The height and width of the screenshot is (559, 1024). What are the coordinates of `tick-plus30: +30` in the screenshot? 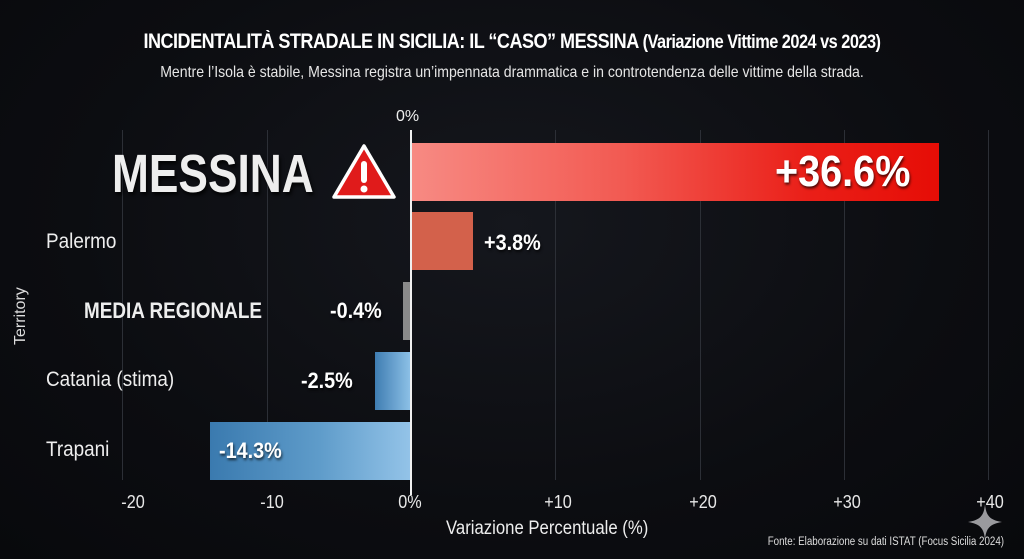 It's located at (847, 502).